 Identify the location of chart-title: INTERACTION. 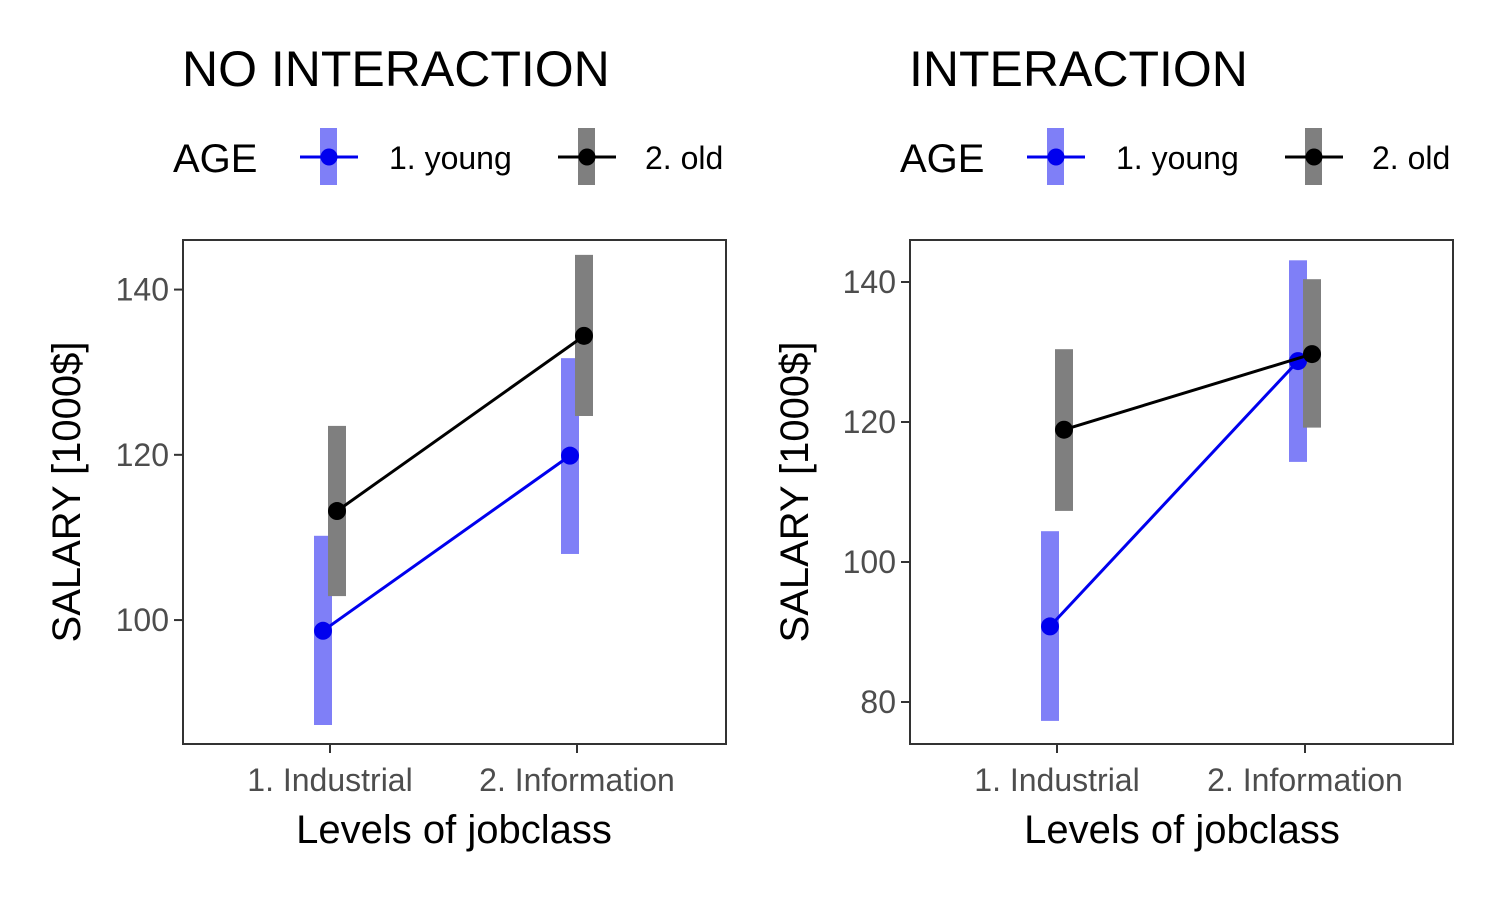
(1078, 69).